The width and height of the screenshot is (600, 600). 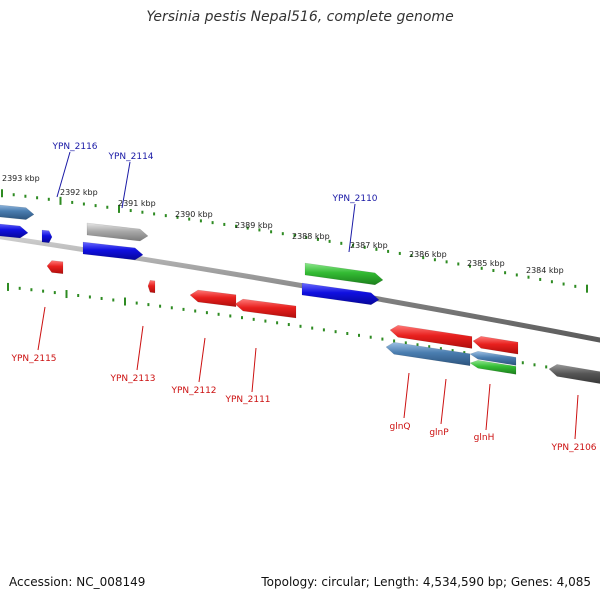 I want to click on gene-label-ypn-2116: YPN_2116, so click(x=74, y=147).